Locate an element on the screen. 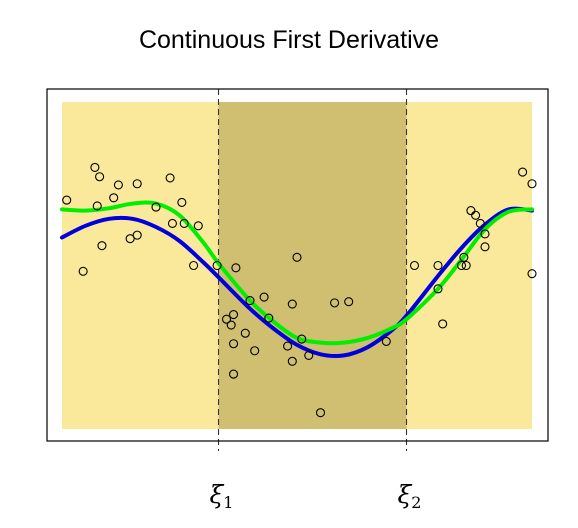 This screenshot has height=528, width=578. x-tick-label-2: ξ2 is located at coordinates (410, 496).